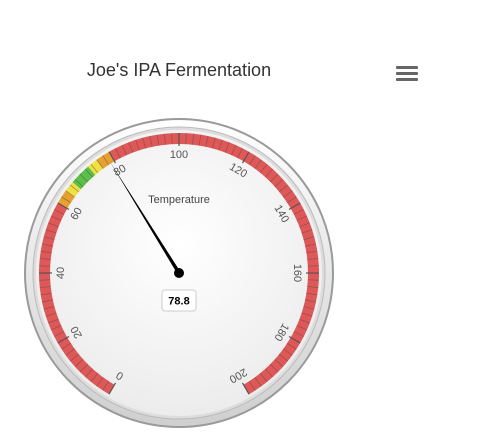  I want to click on tick-label: 20, so click(76, 332).